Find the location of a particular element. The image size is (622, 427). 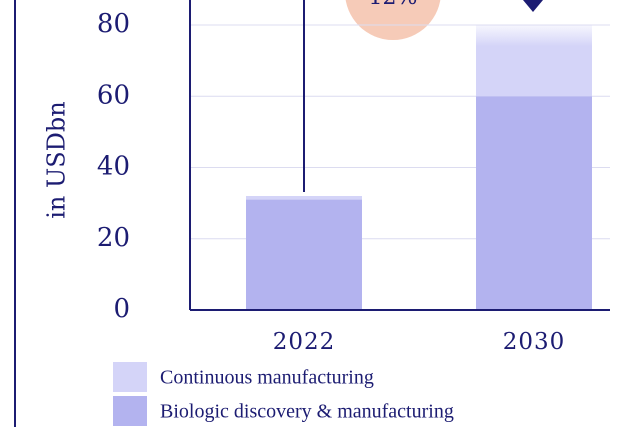

y-tick-label: 60 is located at coordinates (113, 95).